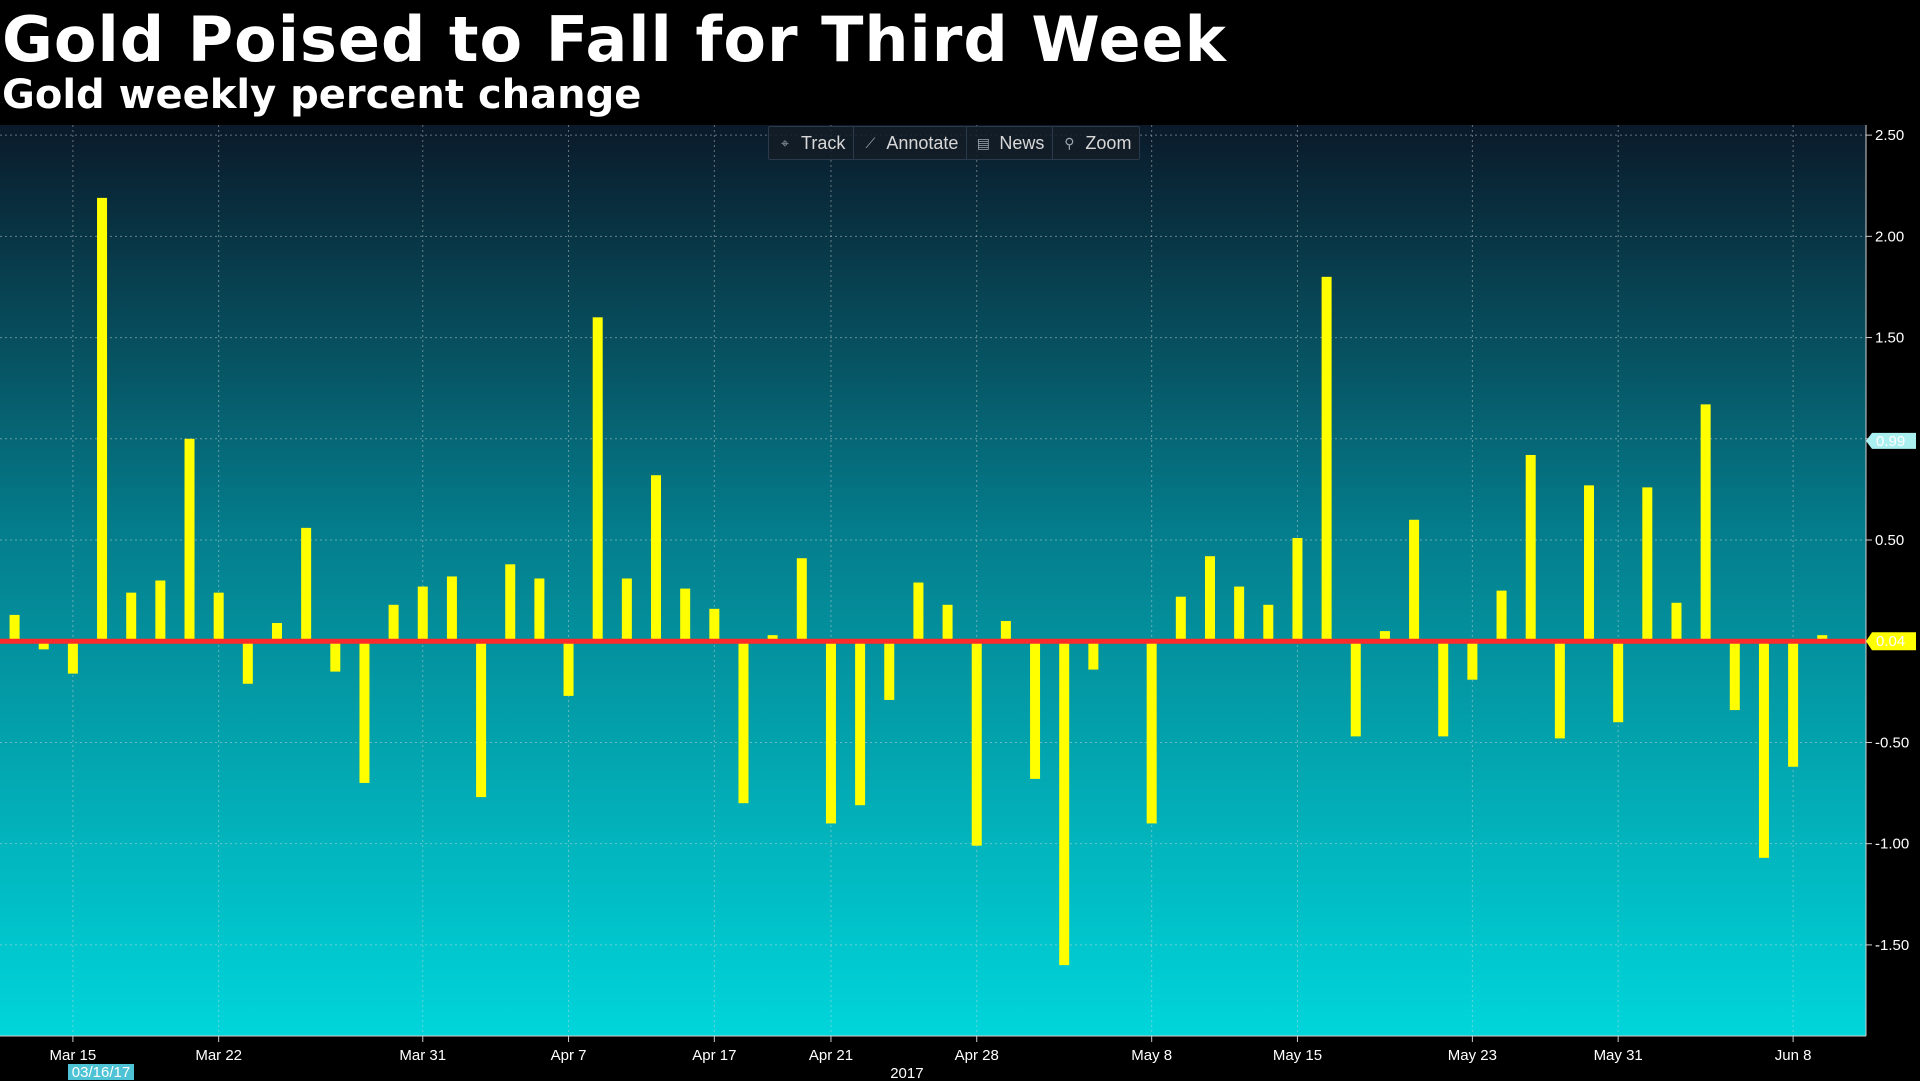  What do you see at coordinates (569, 1055) in the screenshot?
I see `x-tick-label: Apr 7` at bounding box center [569, 1055].